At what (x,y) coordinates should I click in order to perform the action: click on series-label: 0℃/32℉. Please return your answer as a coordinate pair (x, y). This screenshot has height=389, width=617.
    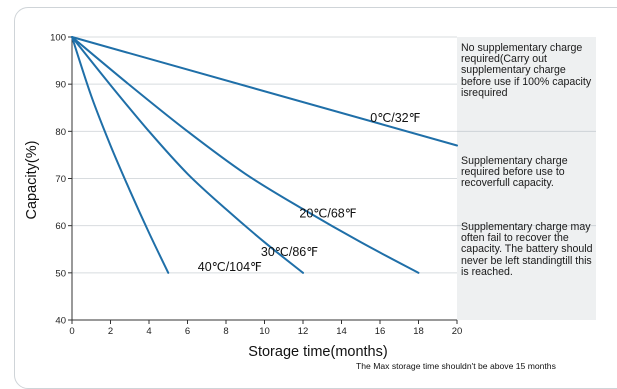
    Looking at the image, I should click on (395, 118).